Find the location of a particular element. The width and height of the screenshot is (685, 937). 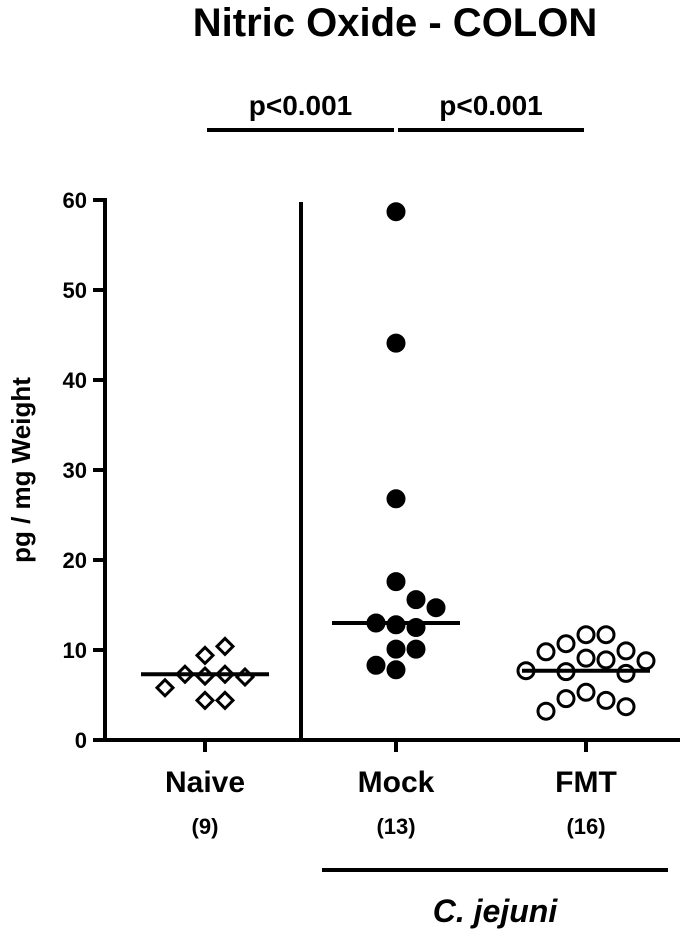

group-label: C. jejuni is located at coordinates (496, 911).